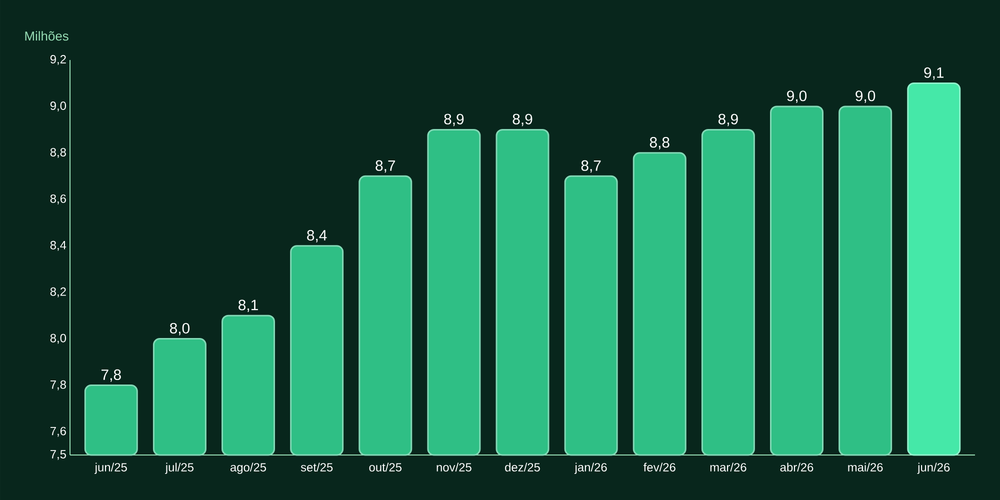  Describe the element at coordinates (58, 292) in the screenshot. I see `y-tick-label: 8,2` at that location.